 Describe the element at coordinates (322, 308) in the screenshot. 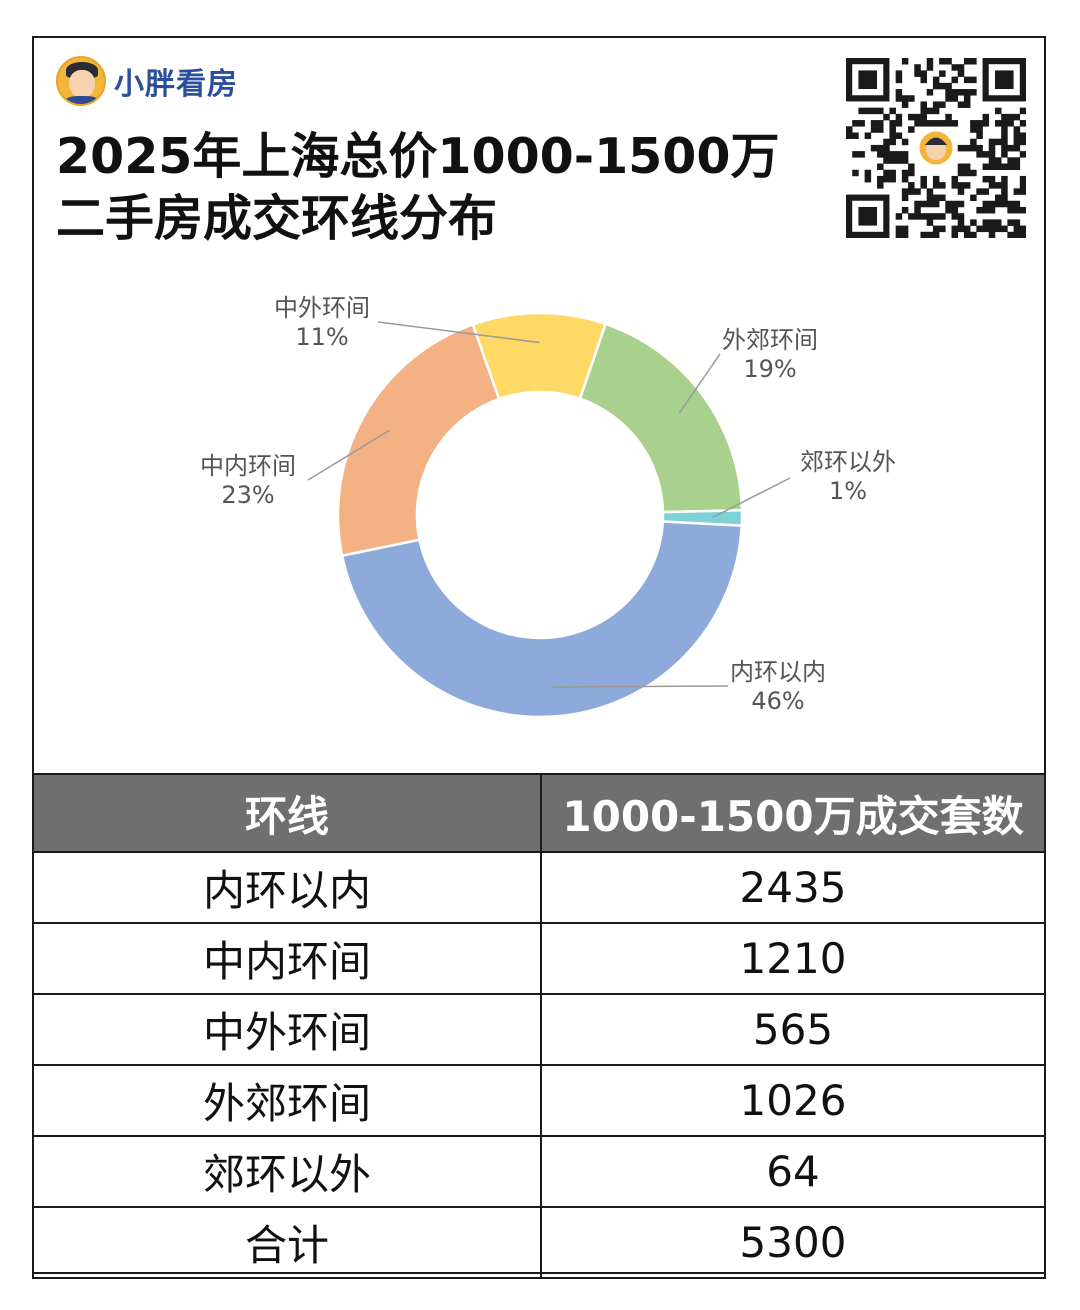

I see `slice-label-2: 中外环间` at that location.